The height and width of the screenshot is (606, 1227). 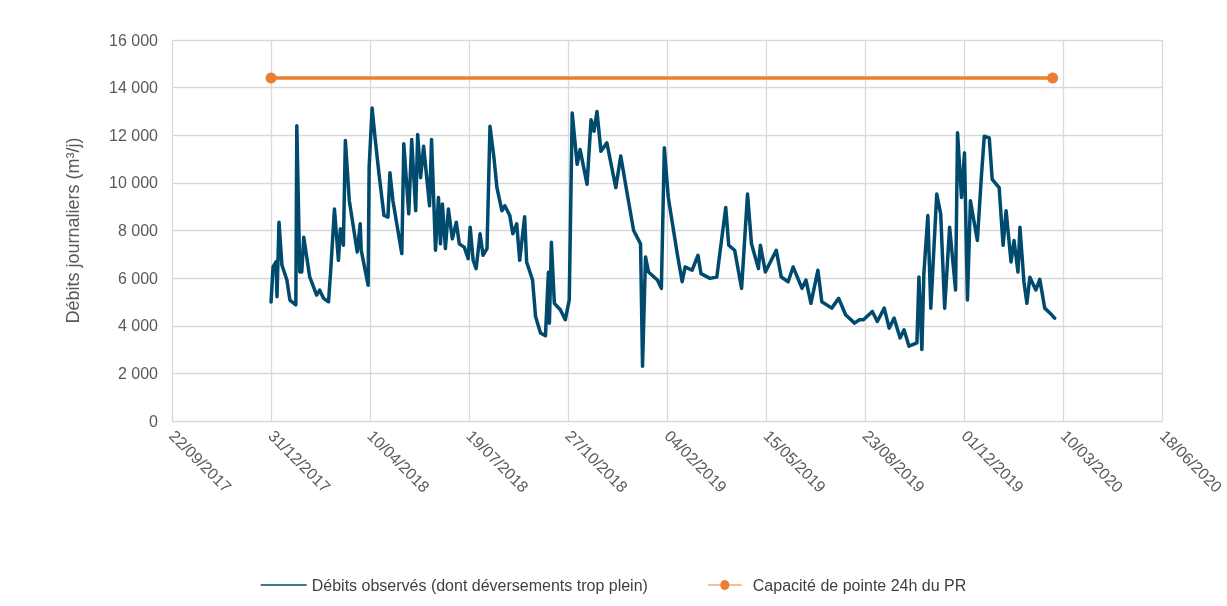 What do you see at coordinates (134, 135) in the screenshot?
I see `y-tick-label: 12 000` at bounding box center [134, 135].